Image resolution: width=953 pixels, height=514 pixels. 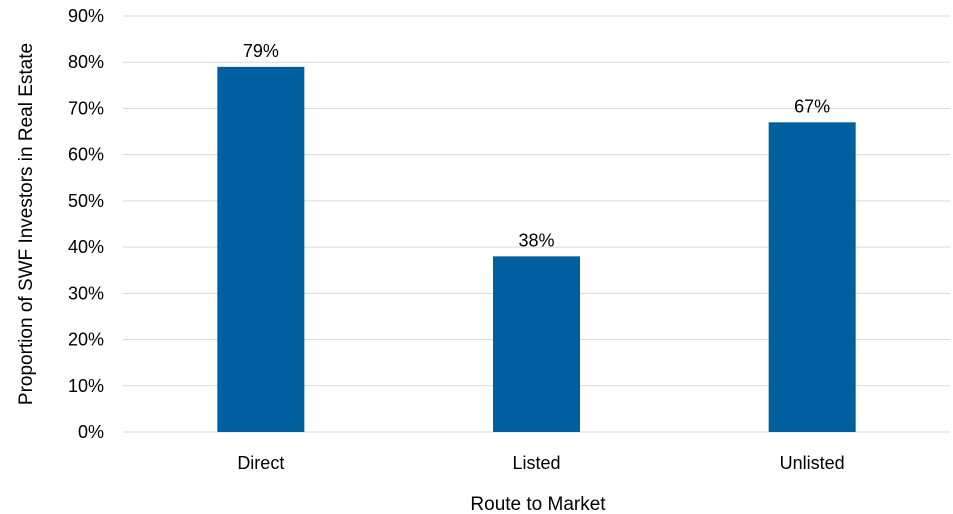 I want to click on bar-listed, so click(x=536, y=344).